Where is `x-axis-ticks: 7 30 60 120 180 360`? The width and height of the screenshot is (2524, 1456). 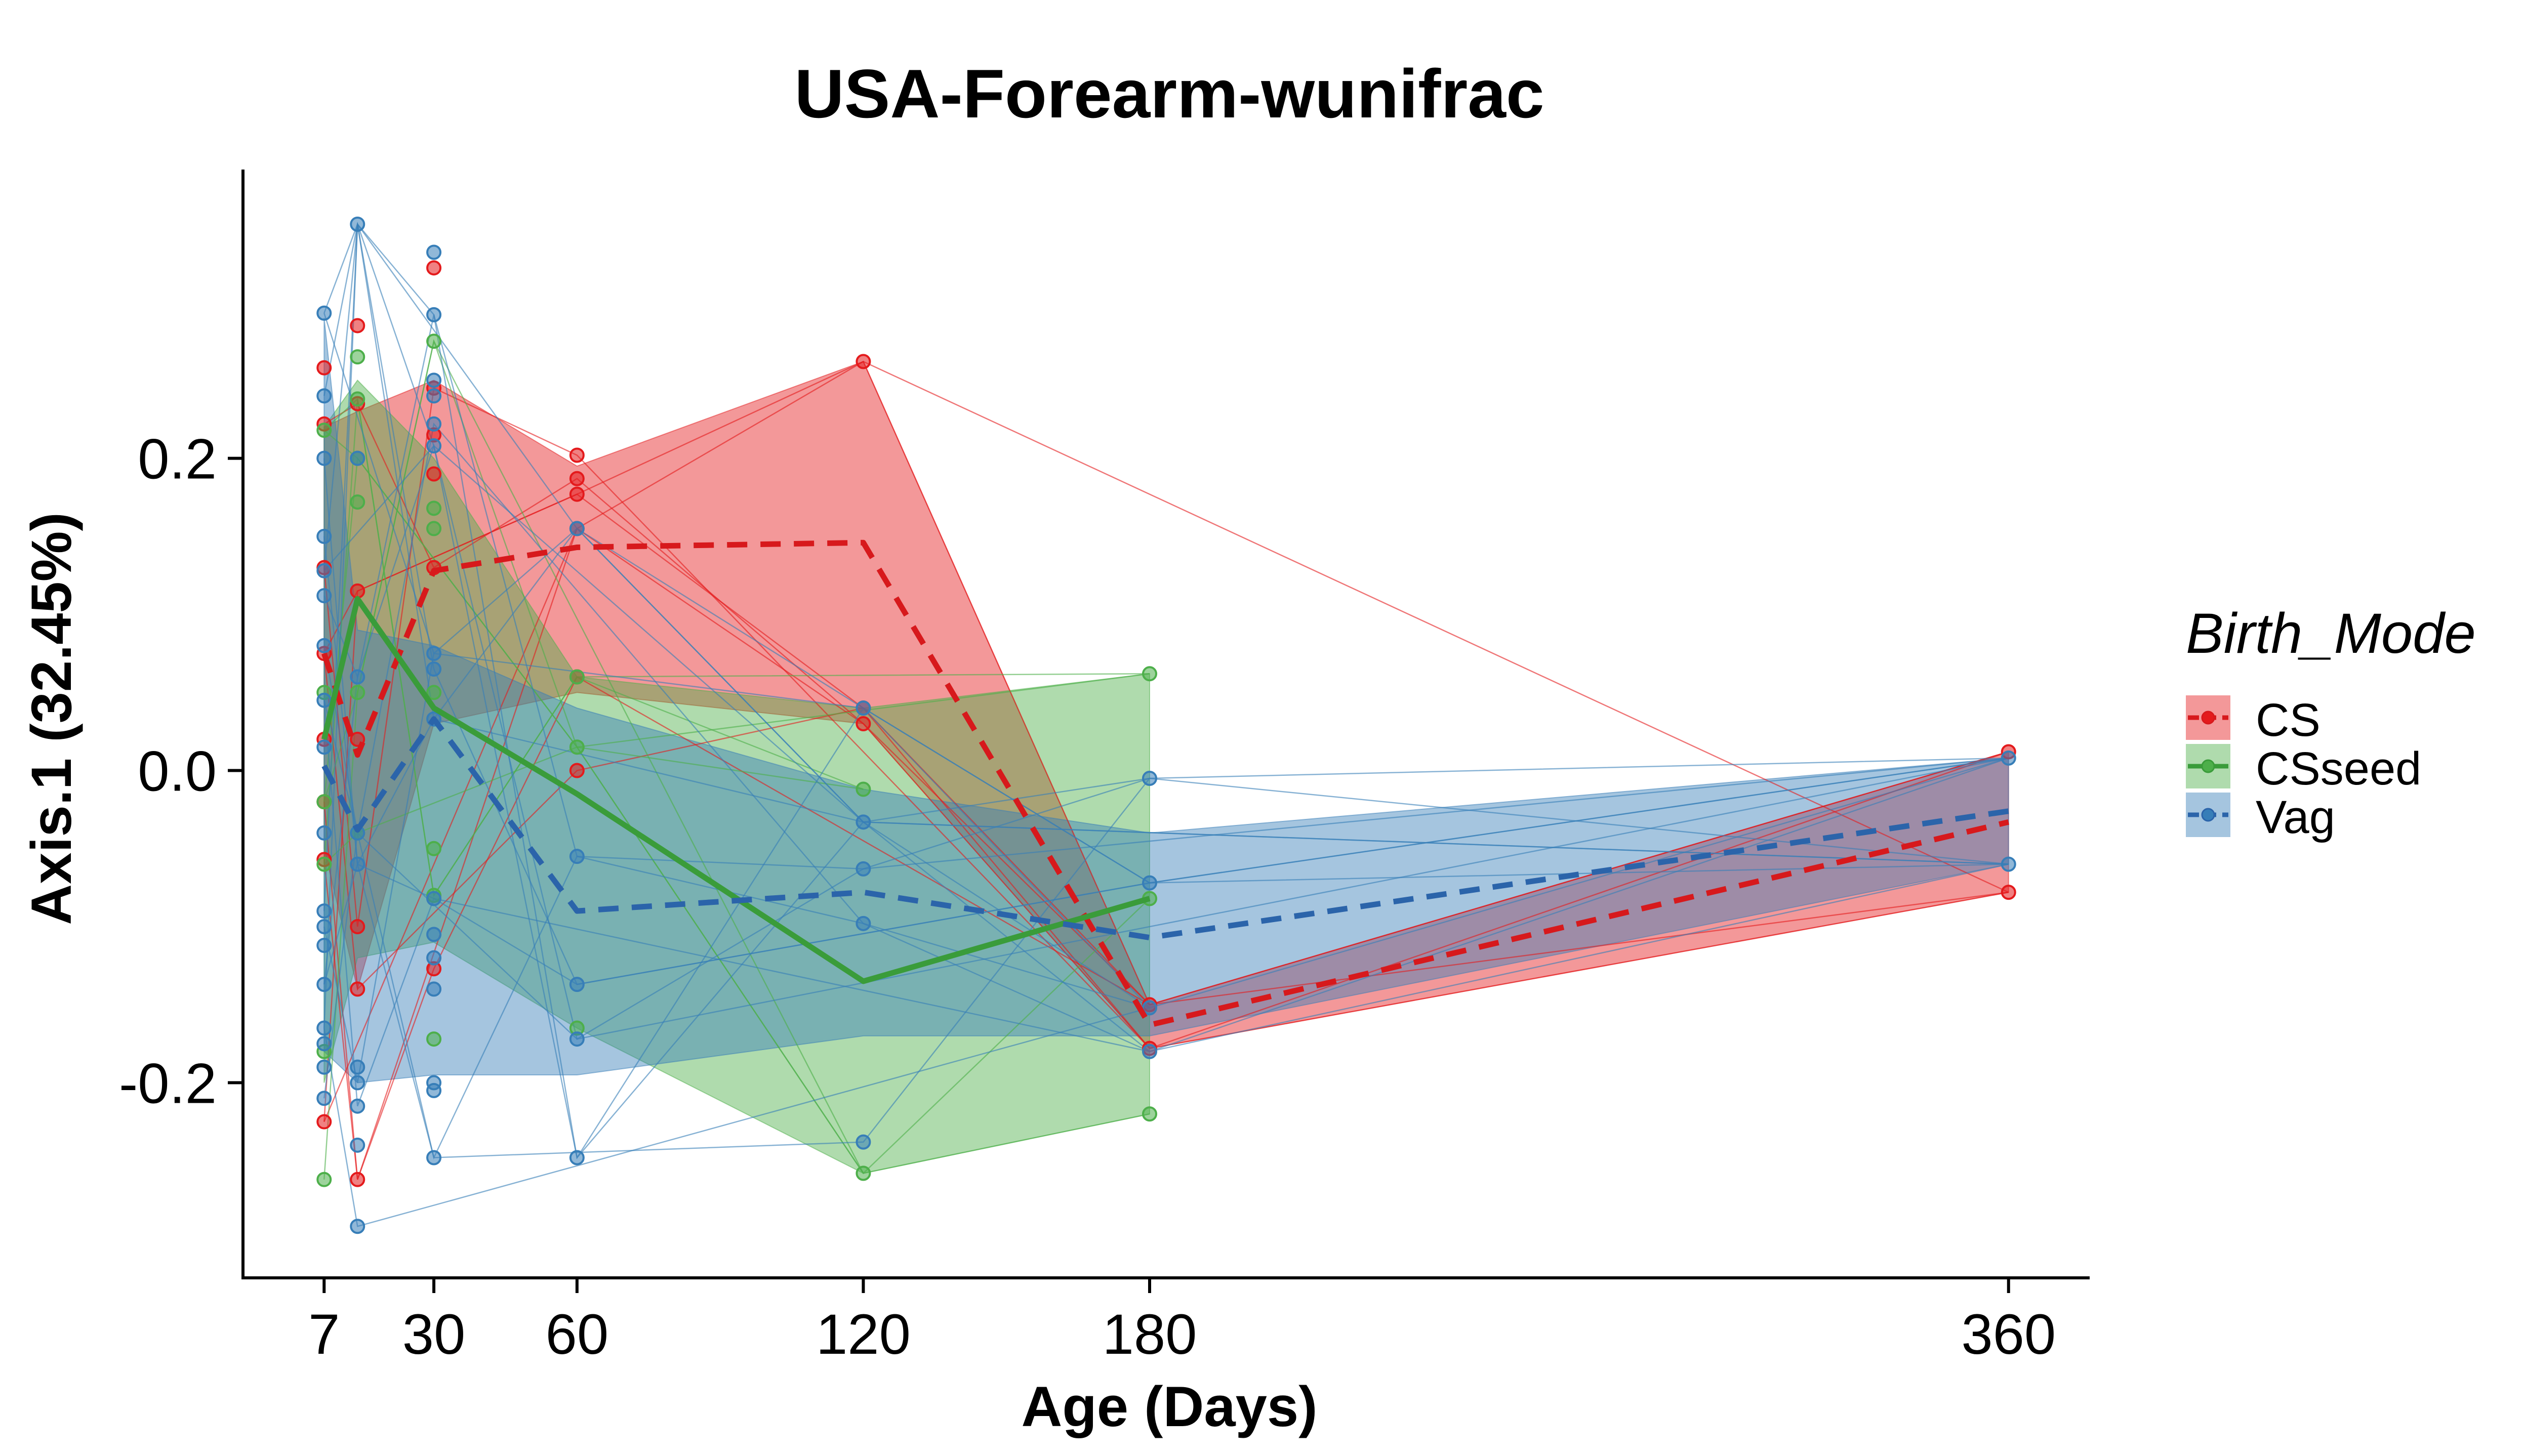 x-axis-ticks: 7 30 60 120 180 360 is located at coordinates (1182, 1322).